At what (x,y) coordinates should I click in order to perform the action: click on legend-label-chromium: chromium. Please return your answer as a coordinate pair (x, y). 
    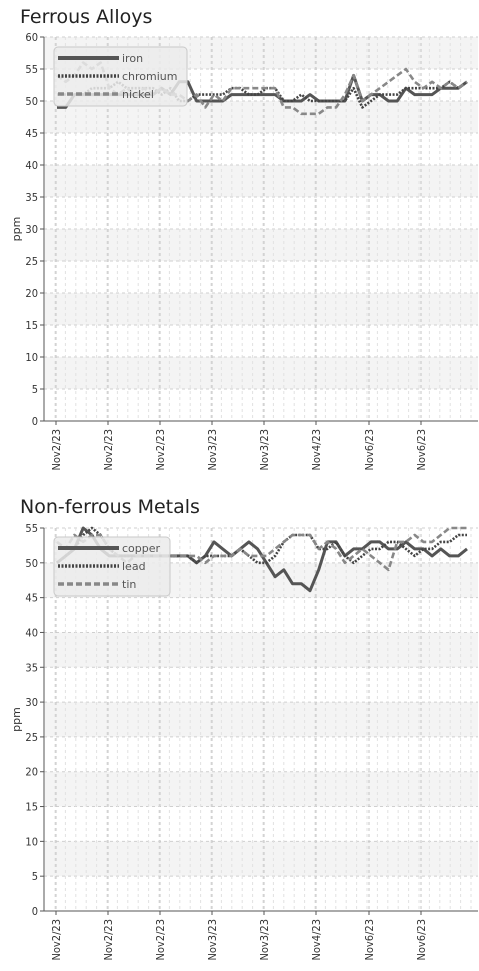
    Looking at the image, I should click on (150, 76).